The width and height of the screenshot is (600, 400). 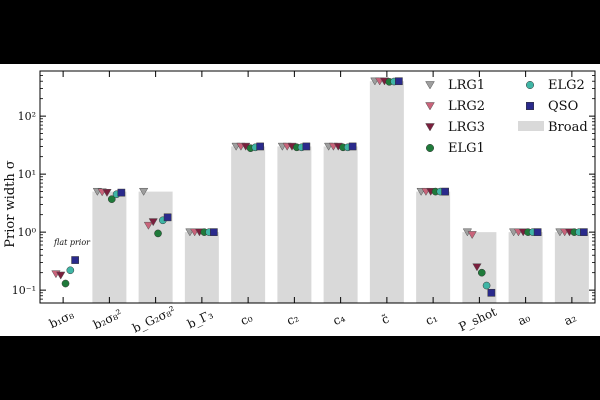 I want to click on x-tick-label: c₂, so click(x=293, y=320).